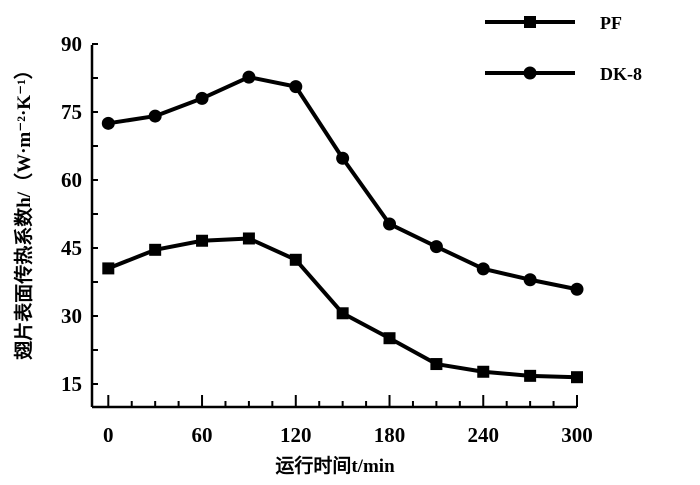 Image resolution: width=700 pixels, height=485 pixels. I want to click on y-tick-label: 45, so click(71, 248).